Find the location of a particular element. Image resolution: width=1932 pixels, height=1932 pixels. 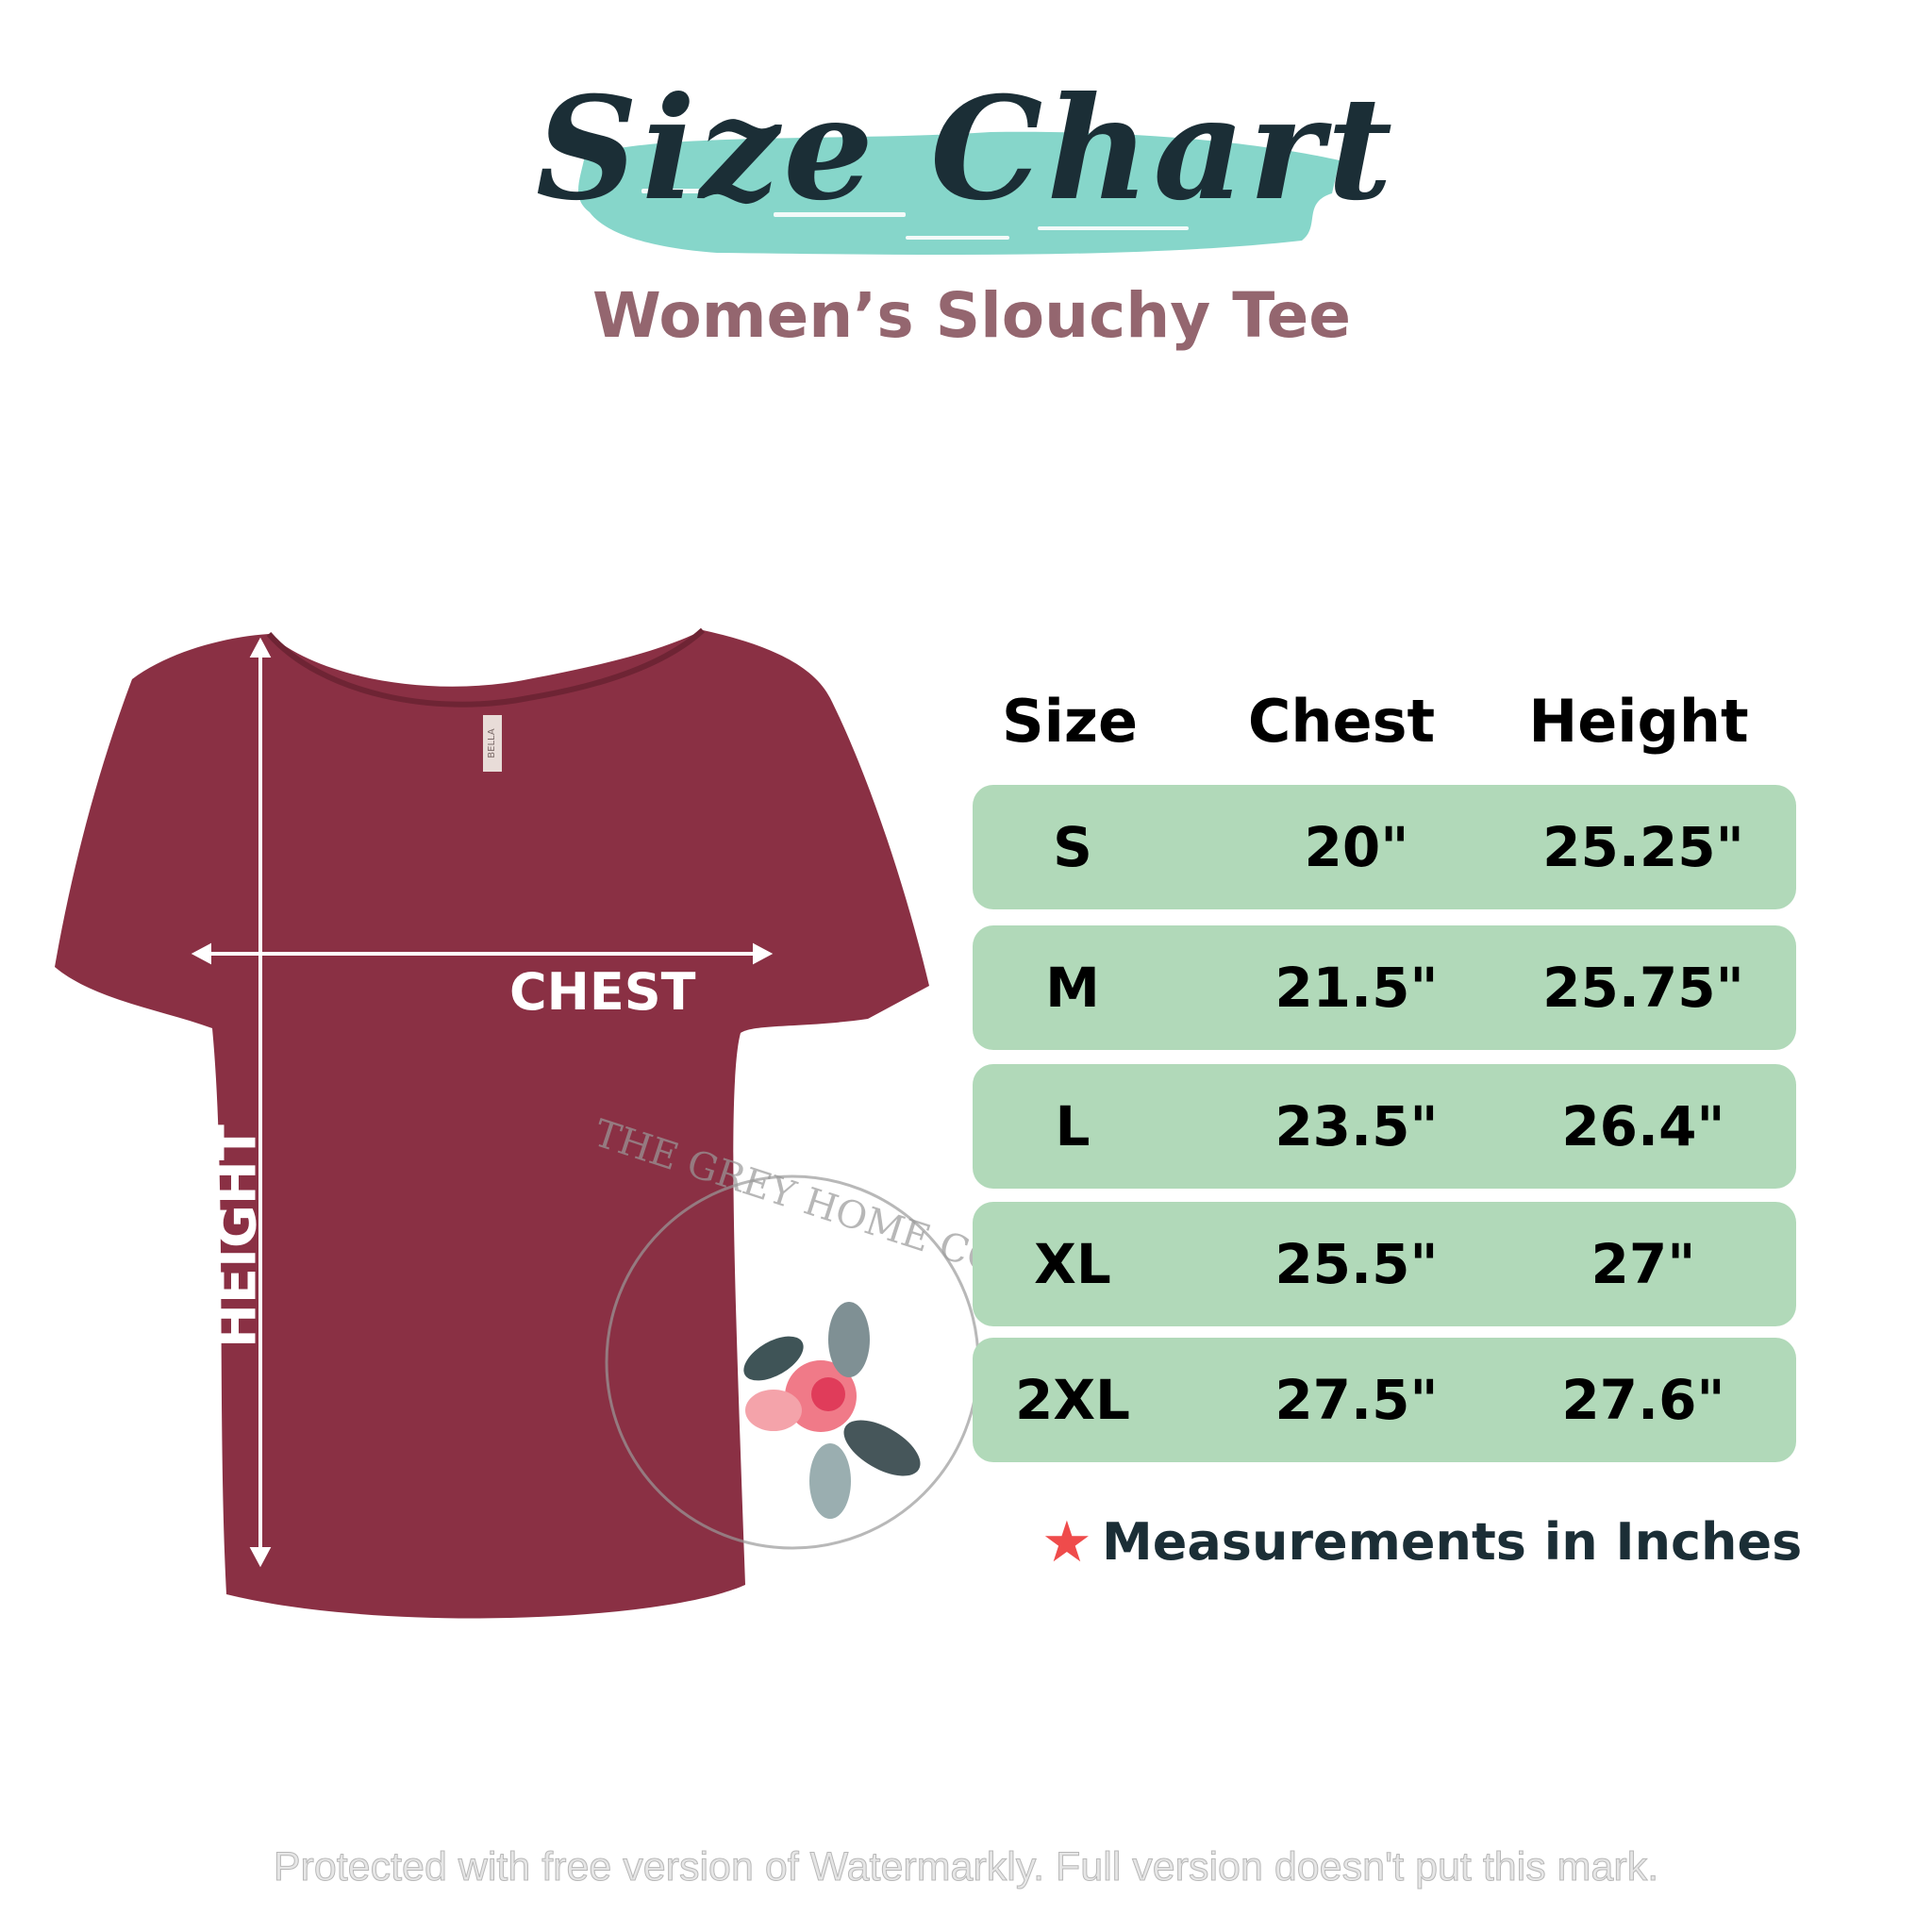

table-row: L 23.5" 26.4" is located at coordinates (1385, 1126).